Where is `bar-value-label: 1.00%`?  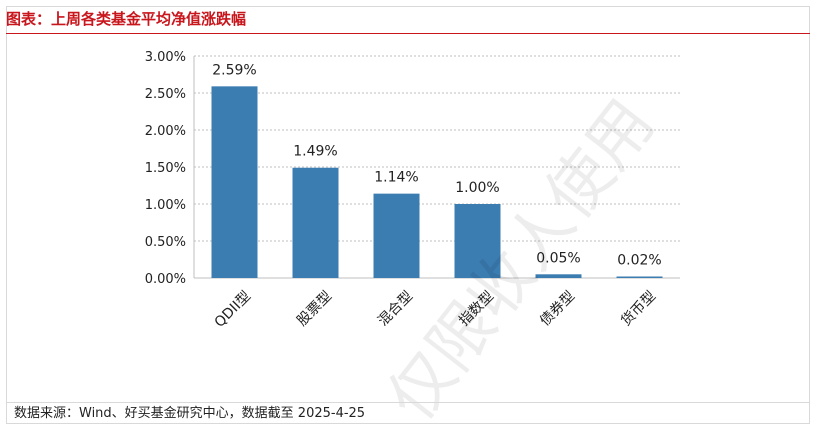 bar-value-label: 1.00% is located at coordinates (477, 188).